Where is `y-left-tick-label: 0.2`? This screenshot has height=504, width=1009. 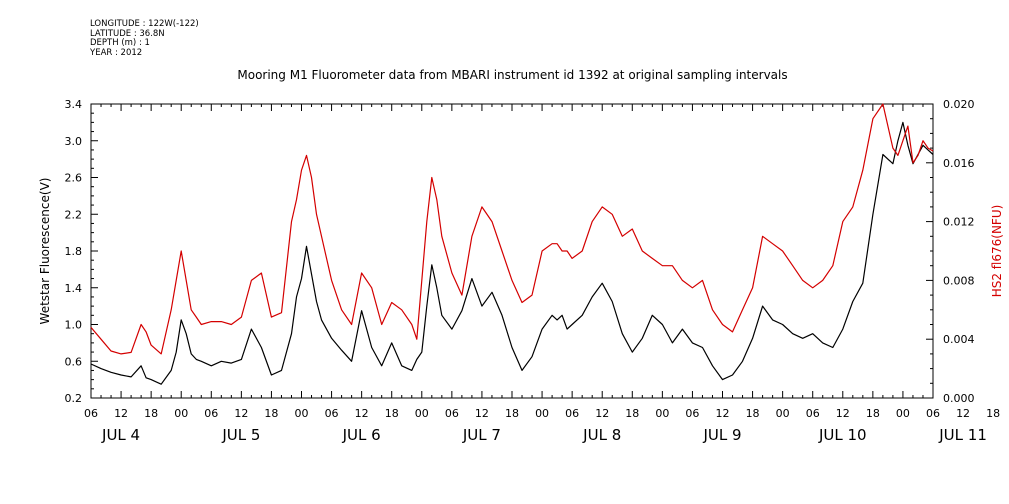
y-left-tick-label: 0.2 is located at coordinates (74, 398).